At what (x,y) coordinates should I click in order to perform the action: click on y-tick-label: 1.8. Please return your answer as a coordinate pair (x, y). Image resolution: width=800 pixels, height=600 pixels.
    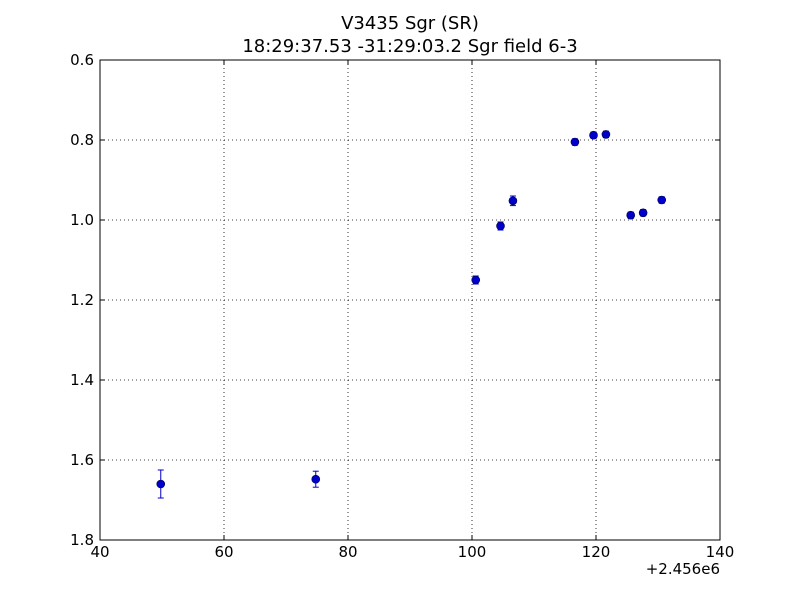
    Looking at the image, I should click on (82, 540).